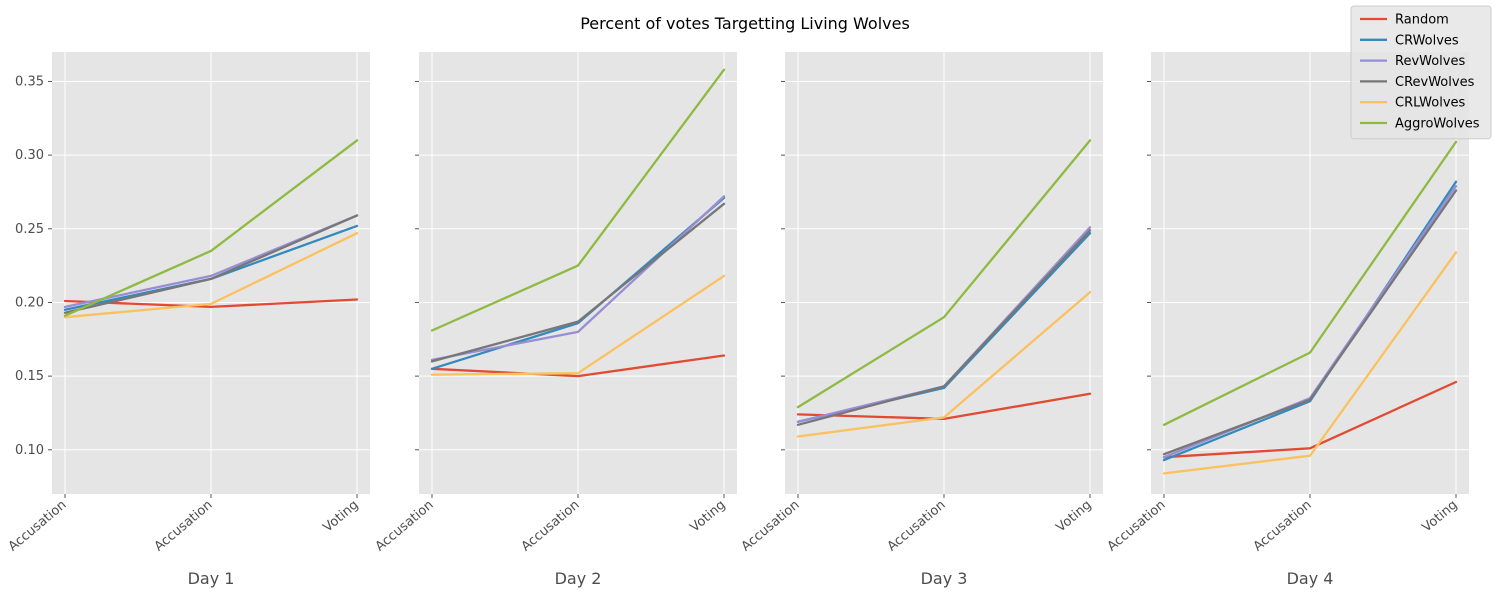  Describe the element at coordinates (1435, 82) in the screenshot. I see `legend-label: CRevWolves` at that location.